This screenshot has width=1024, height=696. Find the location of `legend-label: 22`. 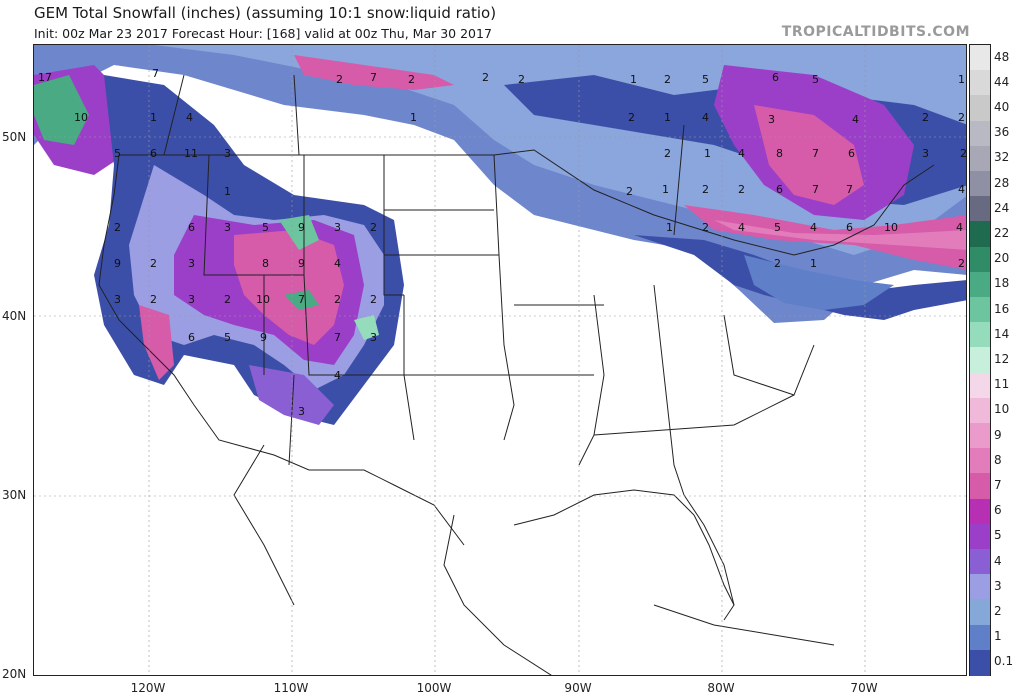

legend-label: 22 is located at coordinates (1002, 233).